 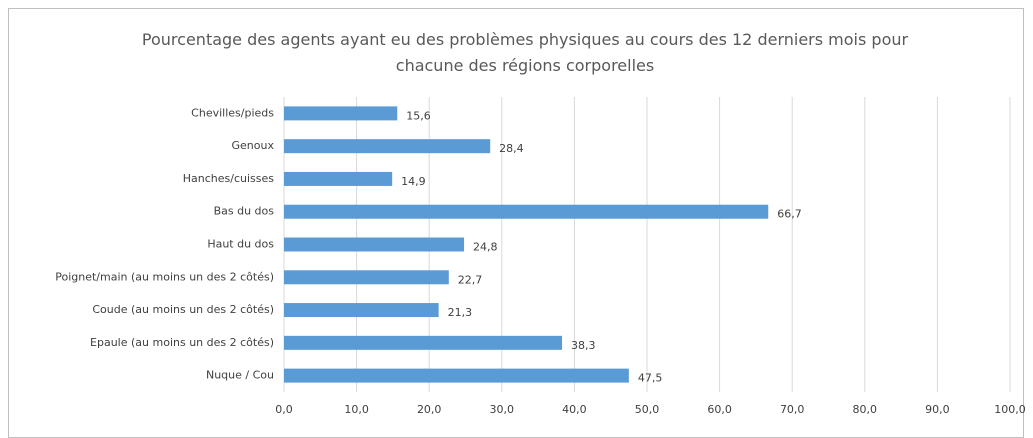 What do you see at coordinates (183, 309) in the screenshot?
I see `y-tick-label: Coude (au moins un des 2 côtés)` at bounding box center [183, 309].